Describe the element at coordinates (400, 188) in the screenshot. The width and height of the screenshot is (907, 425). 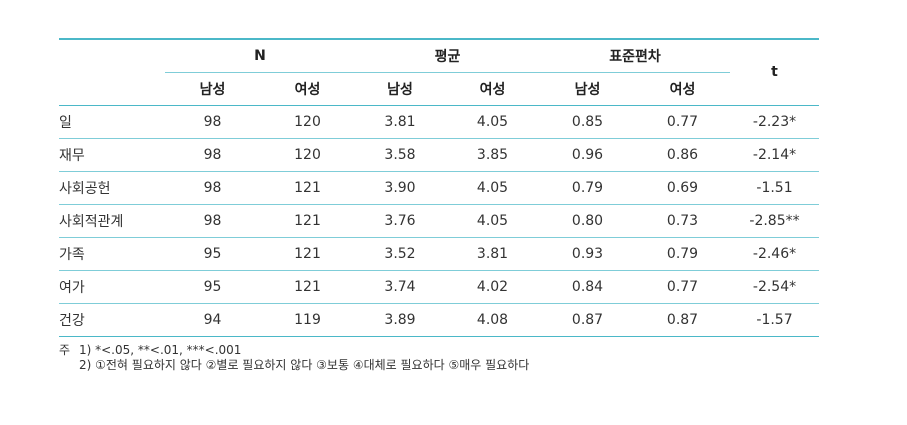
I see `cell-mean-male: 3.90` at that location.